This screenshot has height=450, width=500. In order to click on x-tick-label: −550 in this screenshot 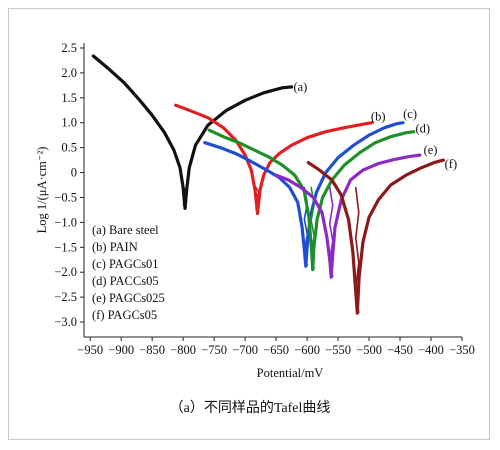, I will do `click(338, 350)`.